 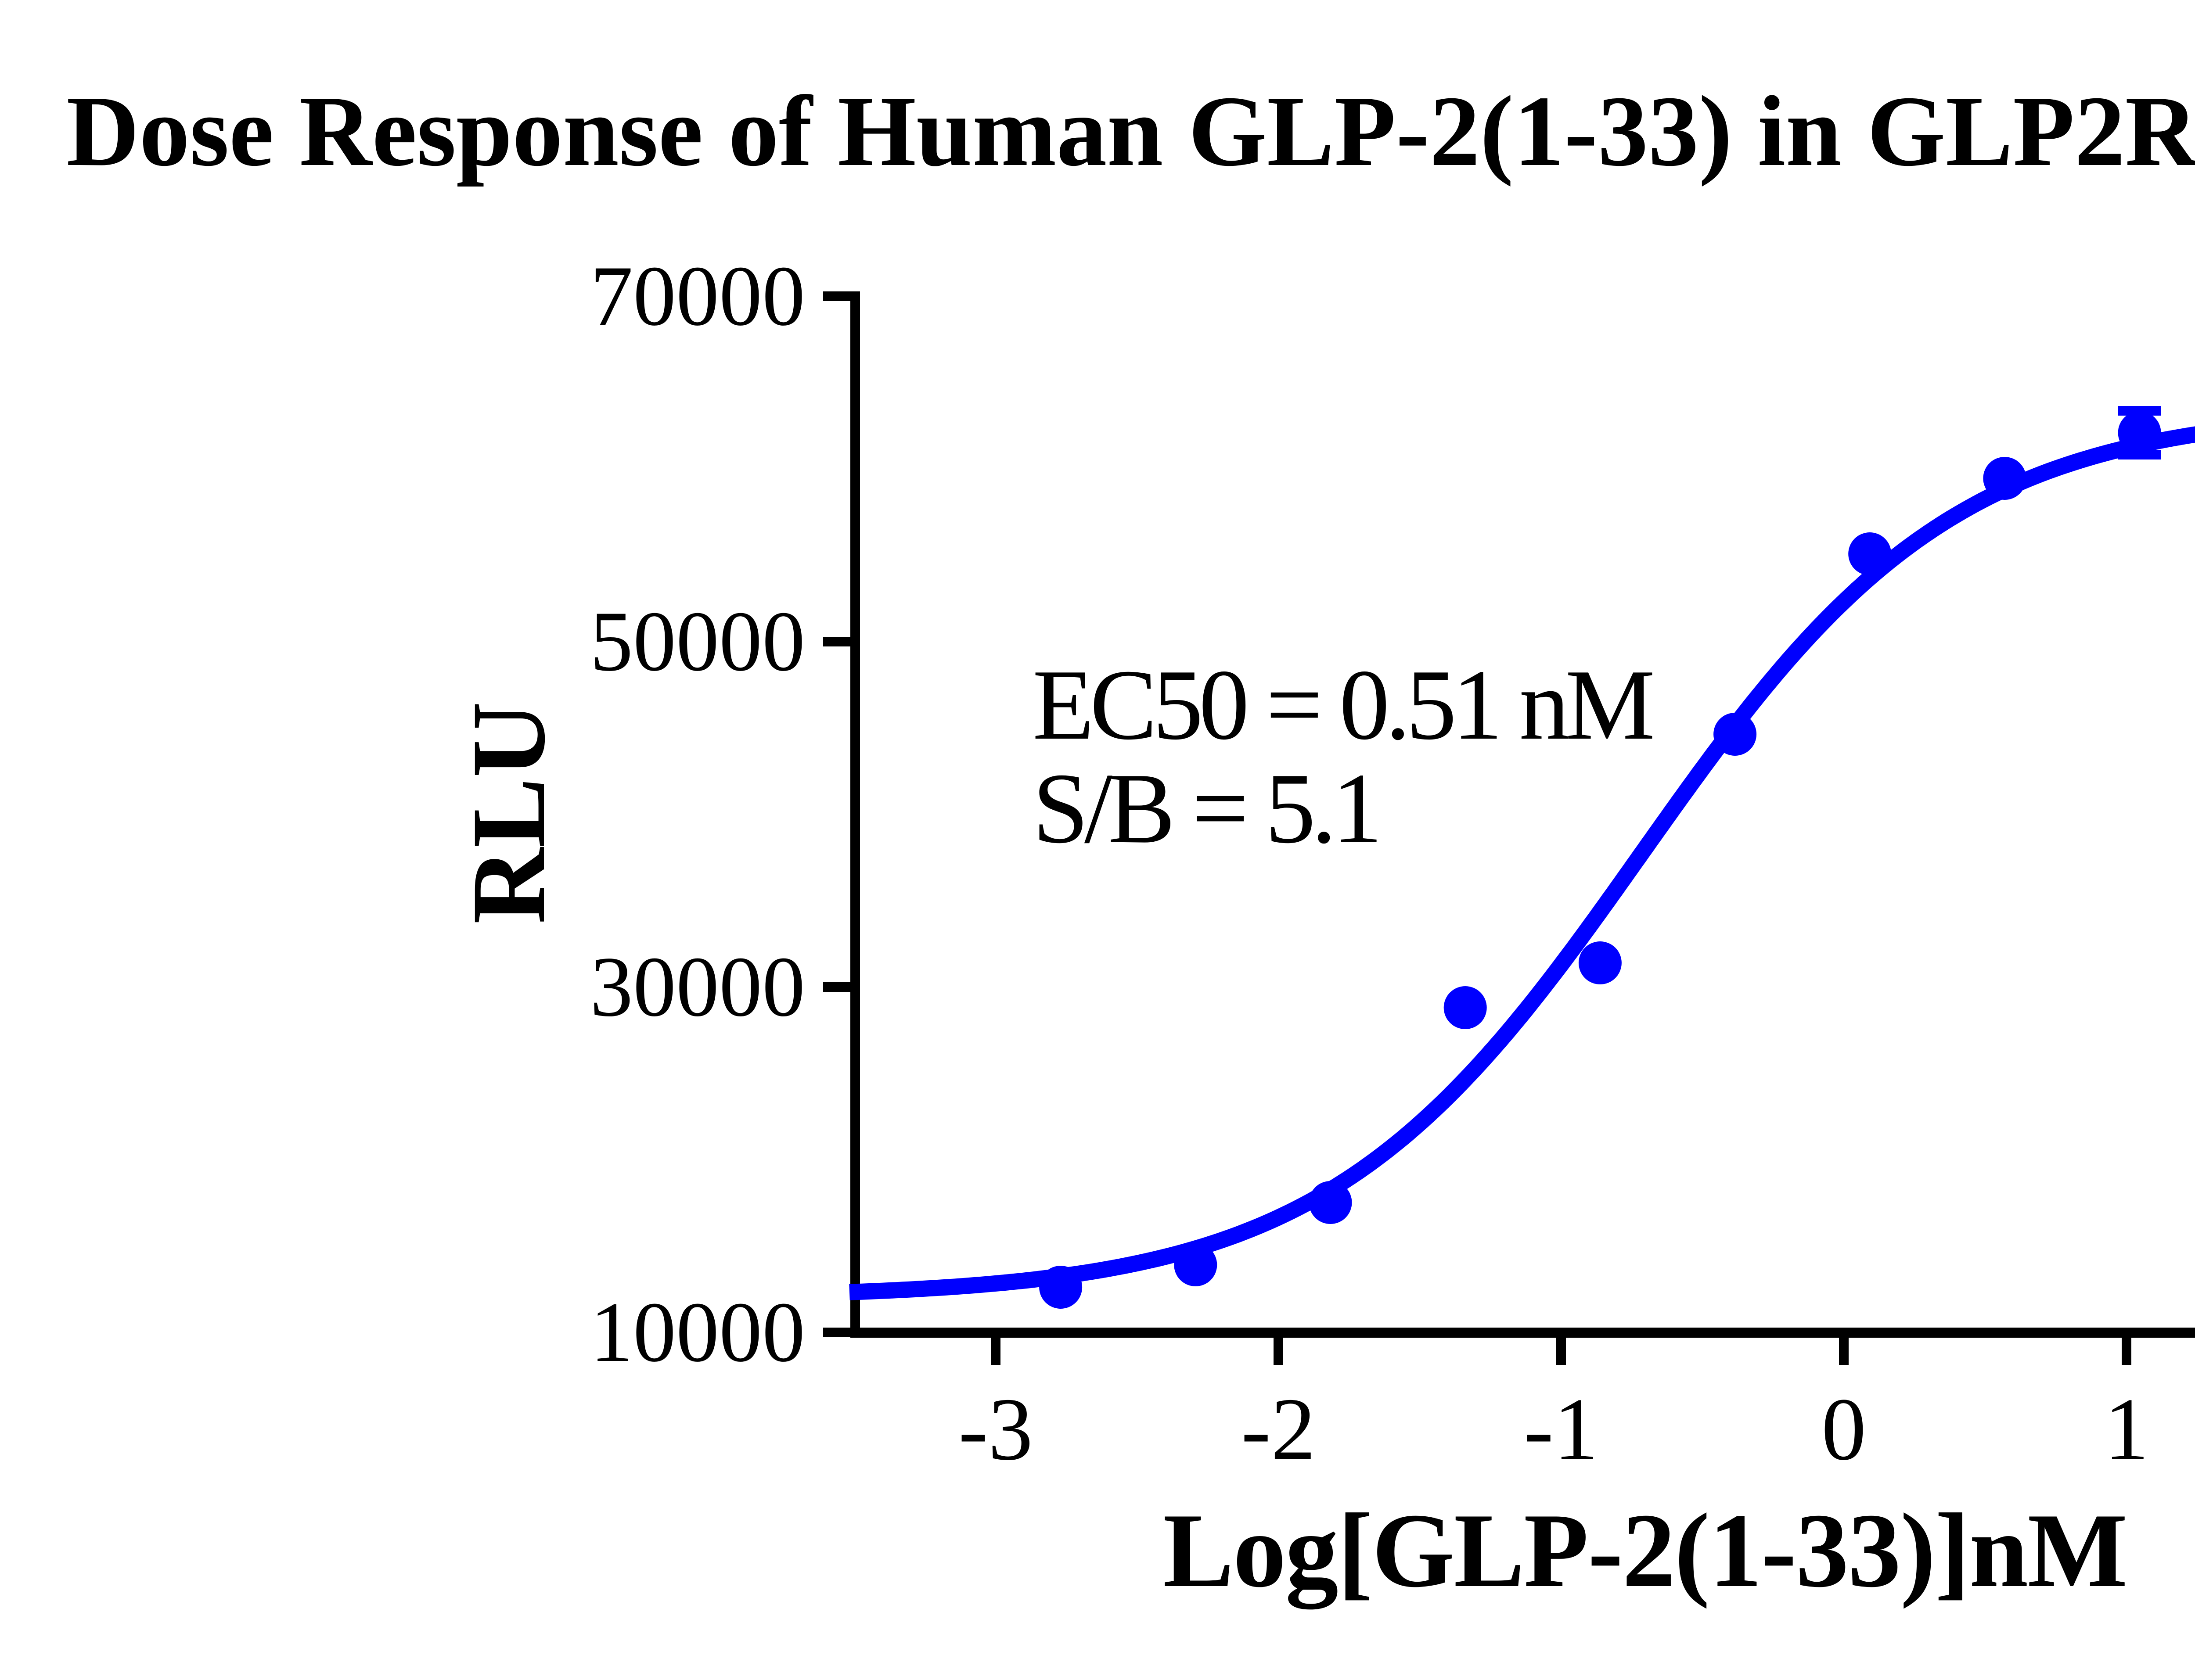 I want to click on svg-text: -2, so click(x=1278, y=1429).